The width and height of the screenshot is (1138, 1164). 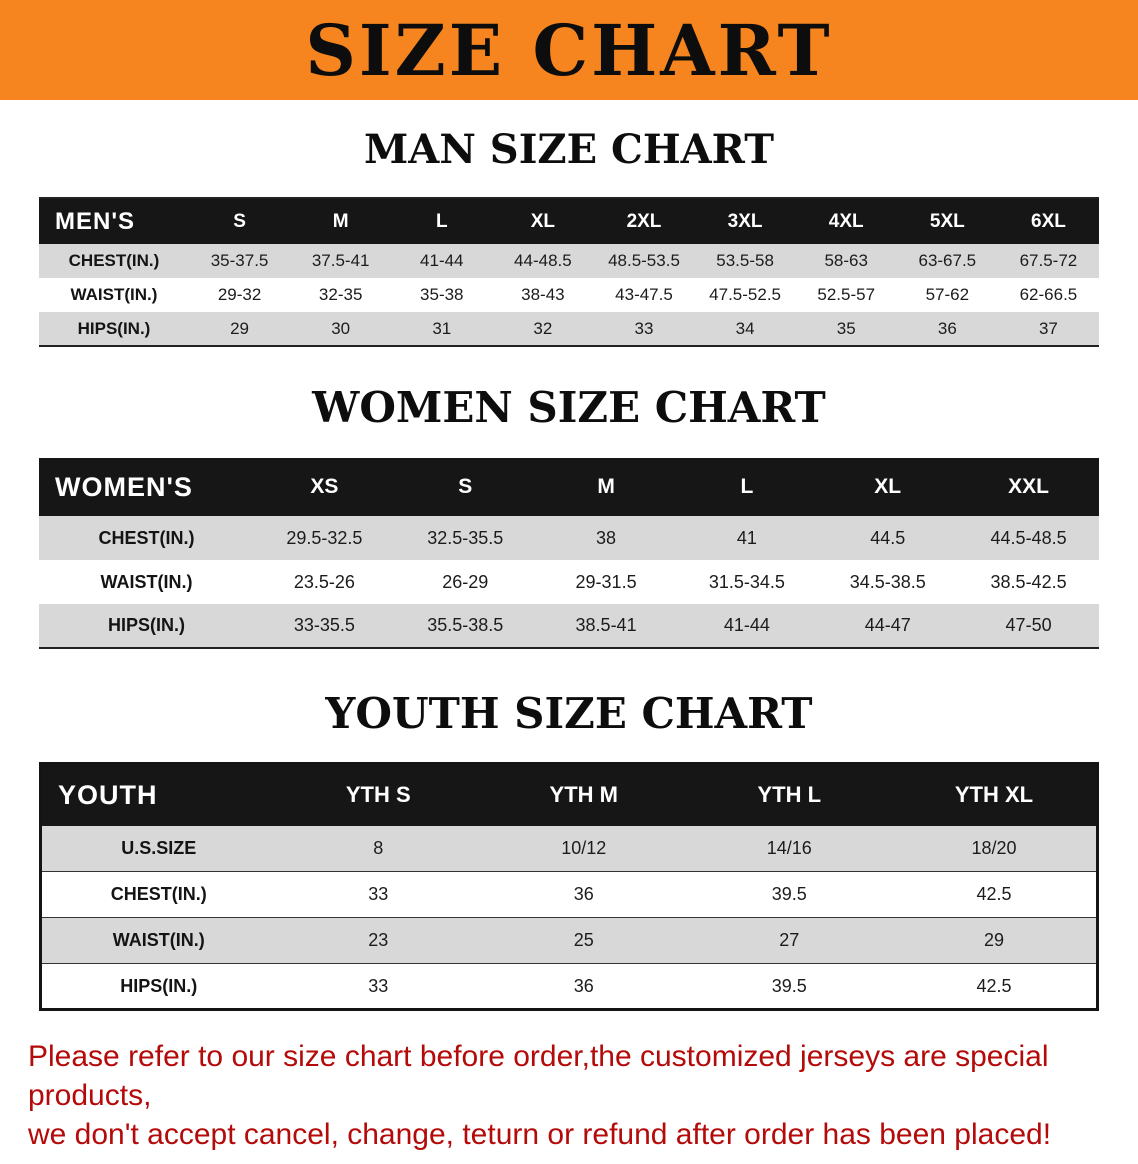 I want to click on size-value-cell: 32-35, so click(x=340, y=294).